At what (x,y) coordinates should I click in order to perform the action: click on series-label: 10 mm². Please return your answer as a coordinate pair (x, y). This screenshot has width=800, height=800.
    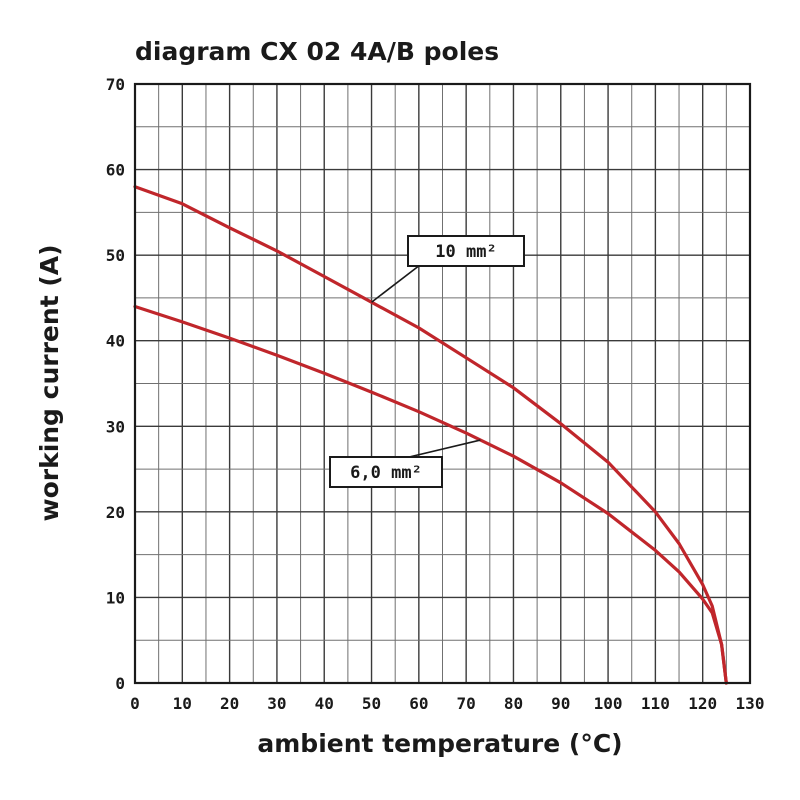
    Looking at the image, I should click on (465, 252).